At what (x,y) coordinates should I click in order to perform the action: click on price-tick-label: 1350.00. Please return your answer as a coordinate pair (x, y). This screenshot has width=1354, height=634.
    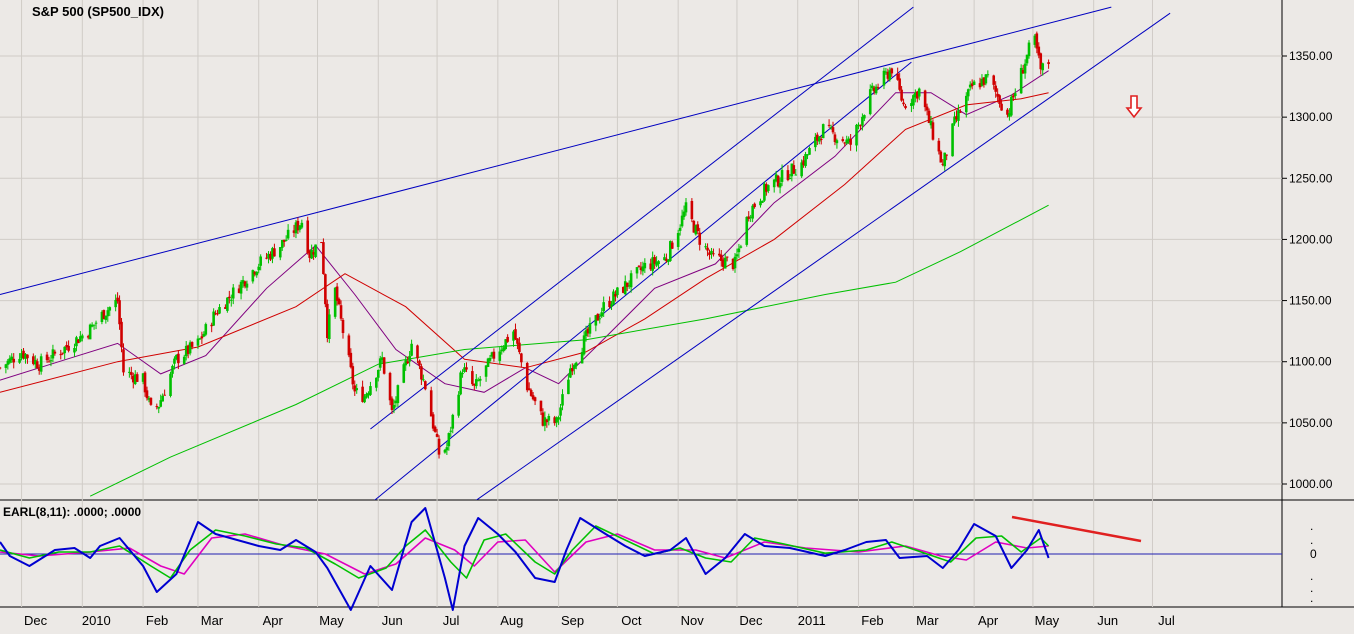
    Looking at the image, I should click on (1311, 56).